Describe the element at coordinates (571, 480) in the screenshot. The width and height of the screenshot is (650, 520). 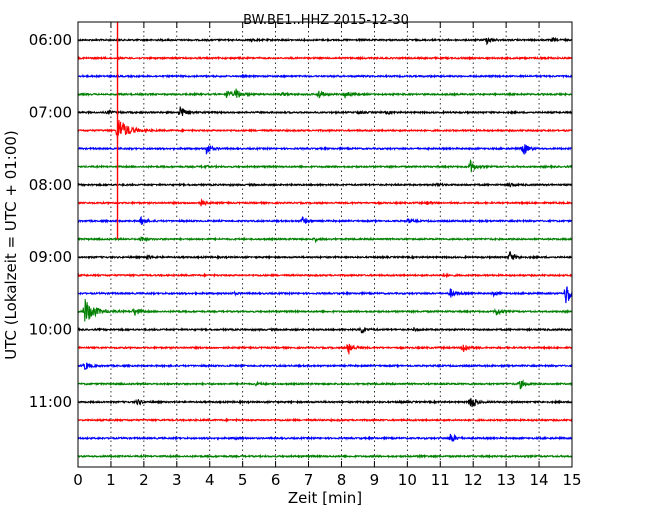
I see `x-tick-label-15: 15` at that location.